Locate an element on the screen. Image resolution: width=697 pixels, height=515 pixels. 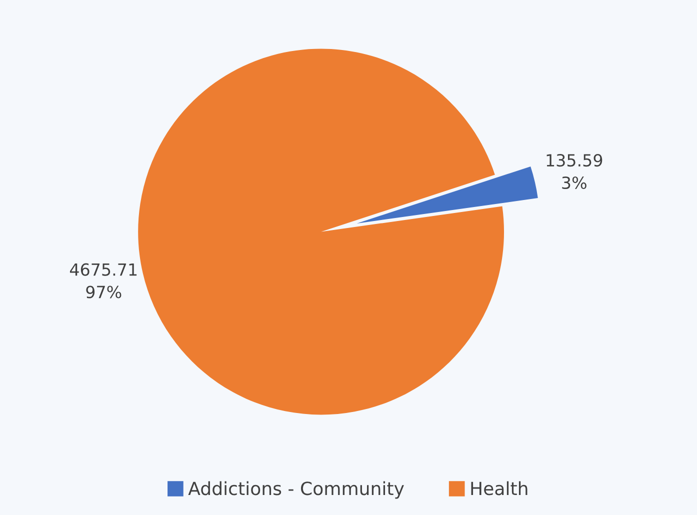
legend-label: Addictions - Community is located at coordinates (296, 490).